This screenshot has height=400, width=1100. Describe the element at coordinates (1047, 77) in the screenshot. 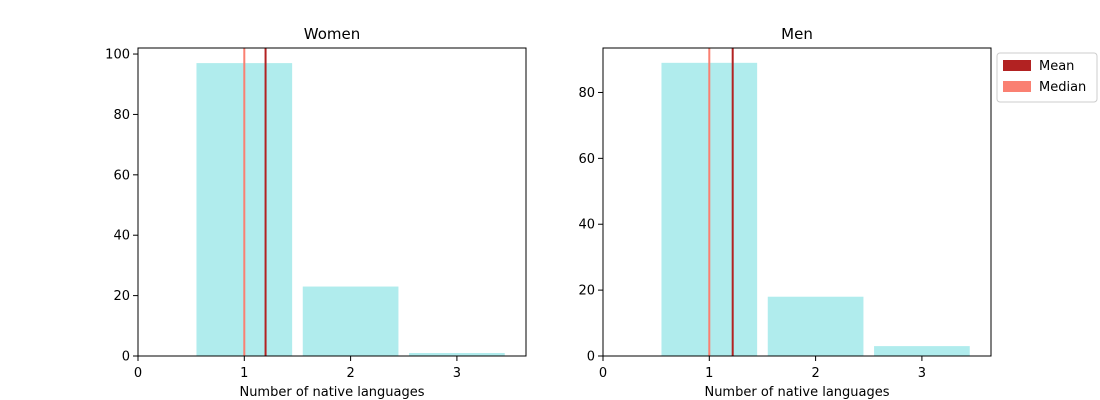

I see `legend: Mean Median` at that location.